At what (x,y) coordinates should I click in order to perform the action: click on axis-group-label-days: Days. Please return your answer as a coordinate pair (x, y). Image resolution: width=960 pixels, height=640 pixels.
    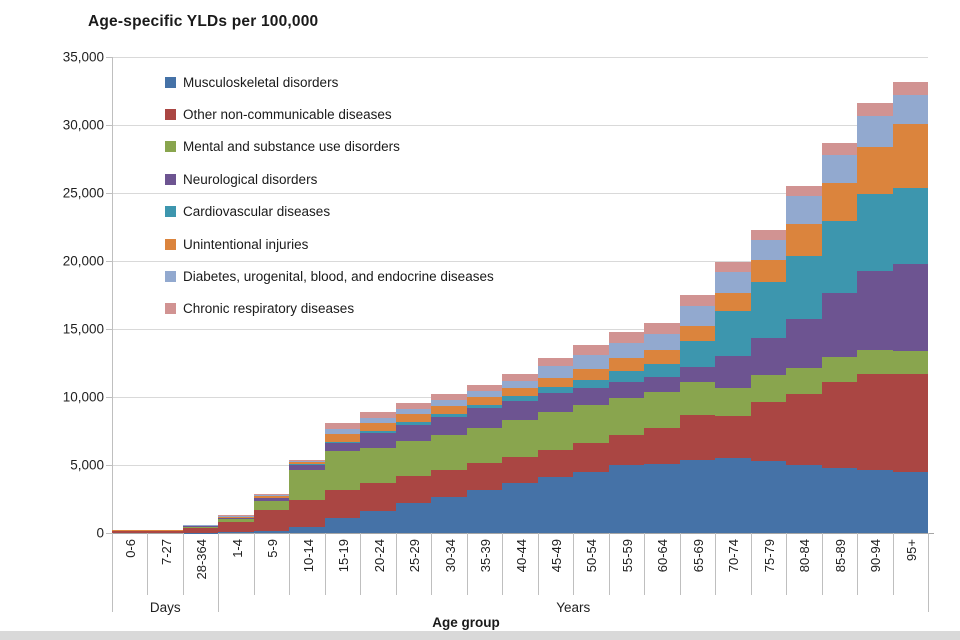
    Looking at the image, I should click on (165, 607).